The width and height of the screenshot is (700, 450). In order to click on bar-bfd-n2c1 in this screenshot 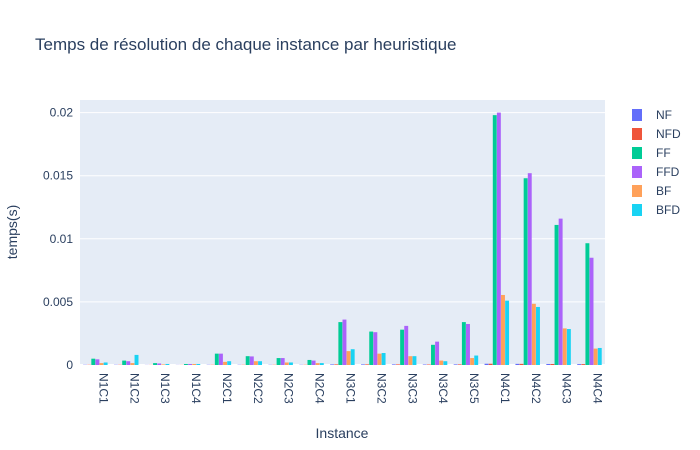, I will do `click(229, 363)`.